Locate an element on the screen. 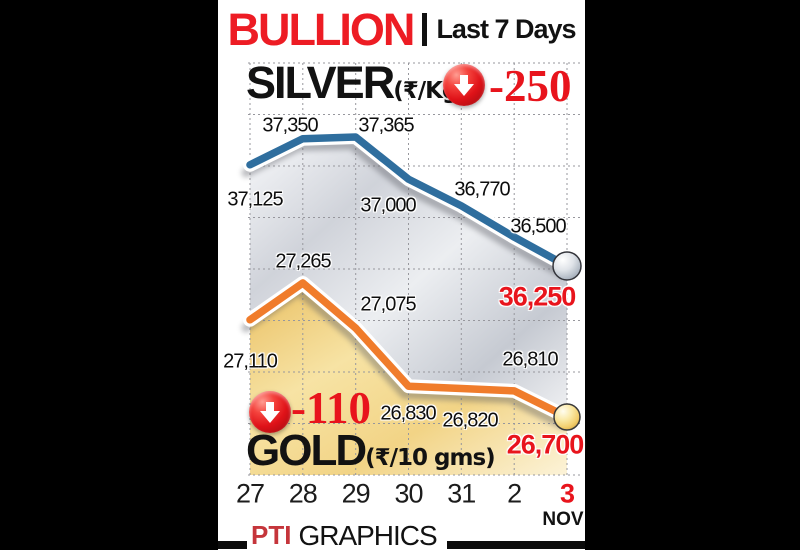  silver-line is located at coordinates (408, 201).